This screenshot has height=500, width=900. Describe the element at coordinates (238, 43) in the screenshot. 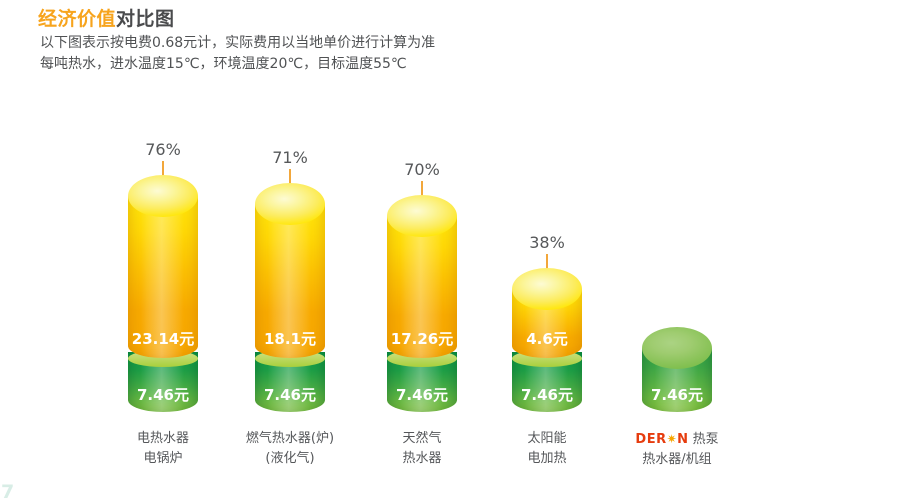

I see `subtitle-line-1: 以下图表示按电费0.68元计，实际费用以当地单价进行计算为准` at that location.